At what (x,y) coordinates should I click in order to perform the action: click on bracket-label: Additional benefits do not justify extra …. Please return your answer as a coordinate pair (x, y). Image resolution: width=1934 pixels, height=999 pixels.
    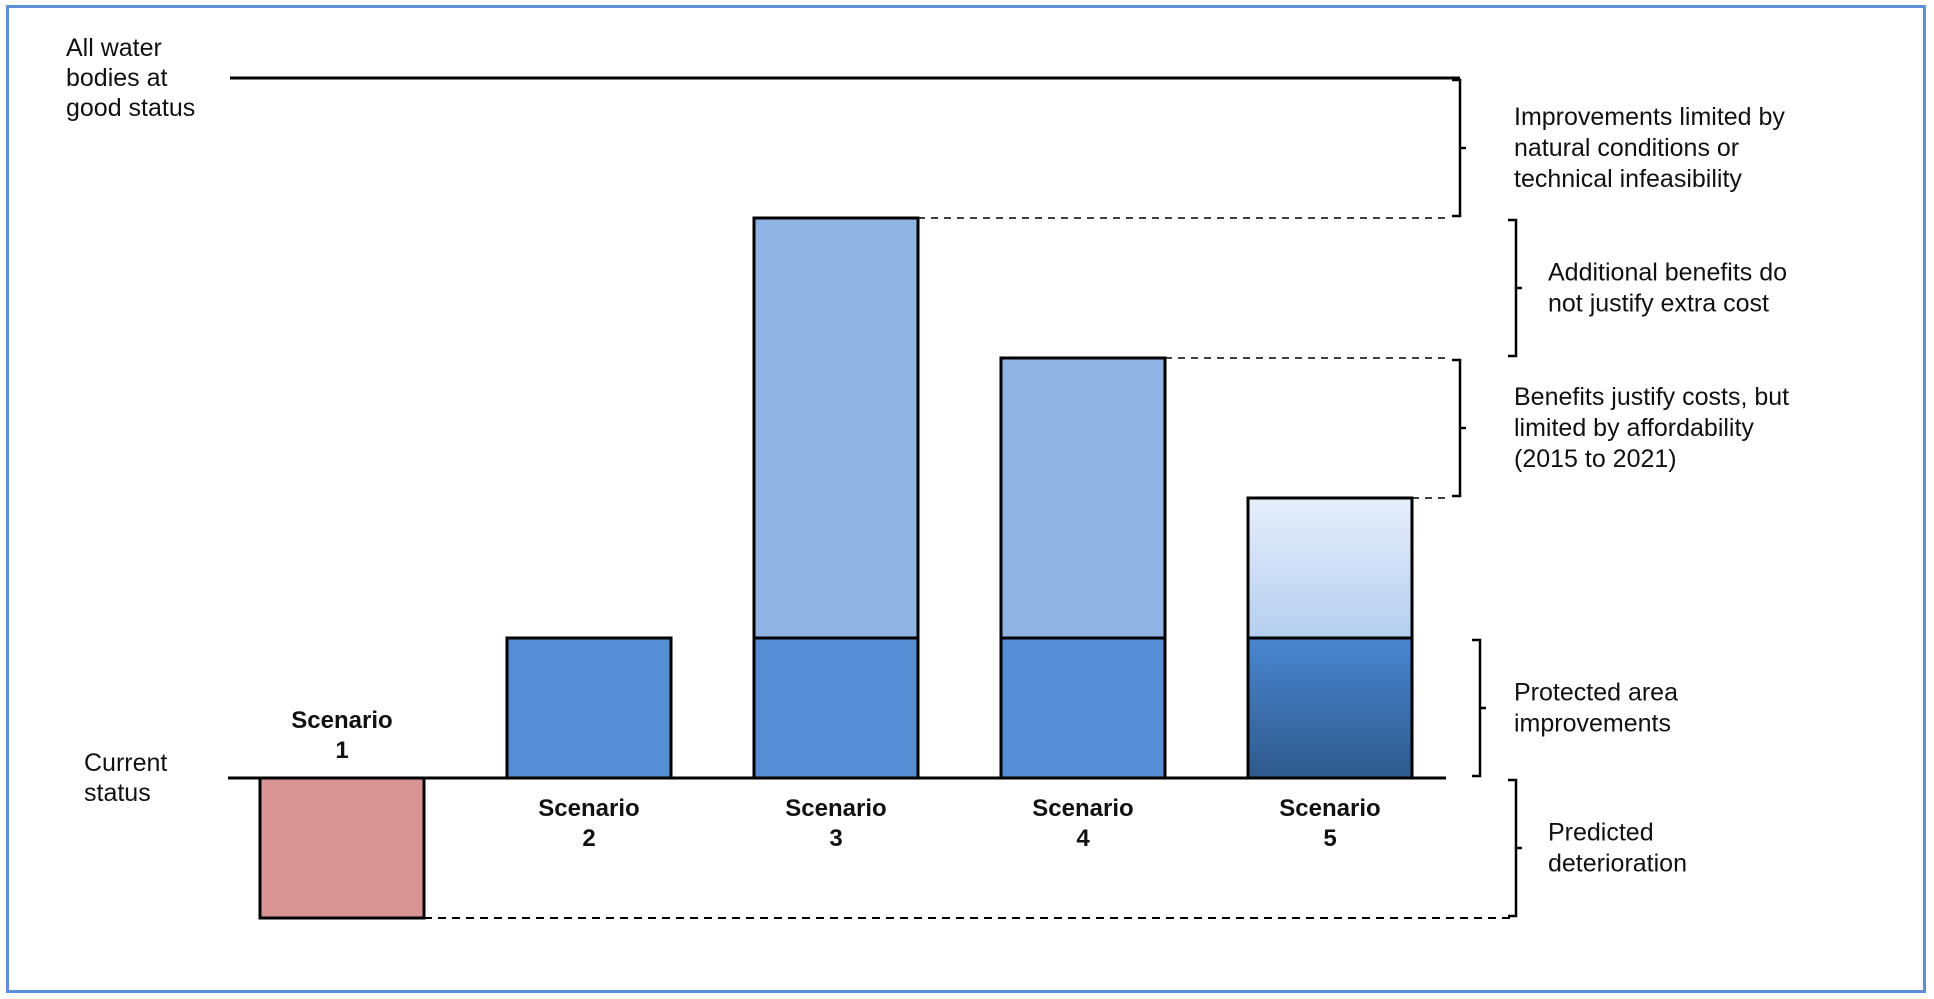
    Looking at the image, I should click on (1667, 288).